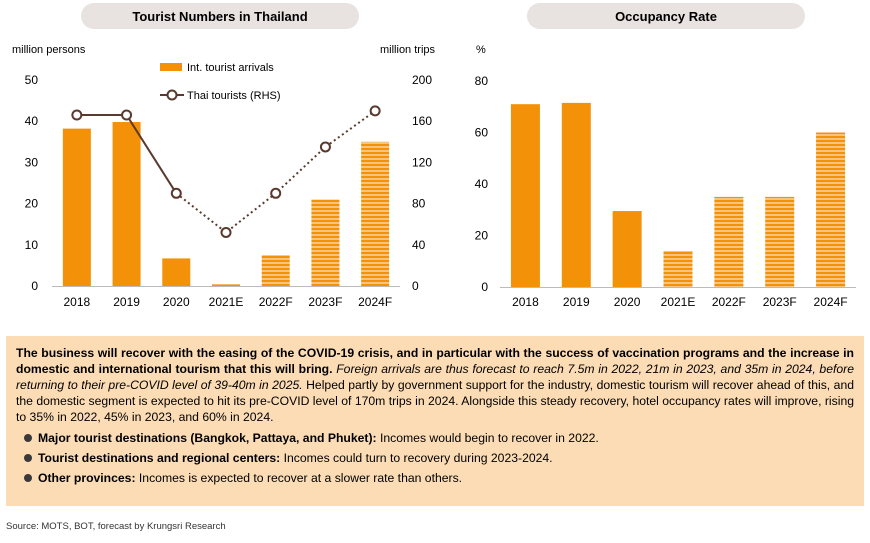 The image size is (870, 543). What do you see at coordinates (422, 80) in the screenshot?
I see `right-y-tick-label: 200` at bounding box center [422, 80].